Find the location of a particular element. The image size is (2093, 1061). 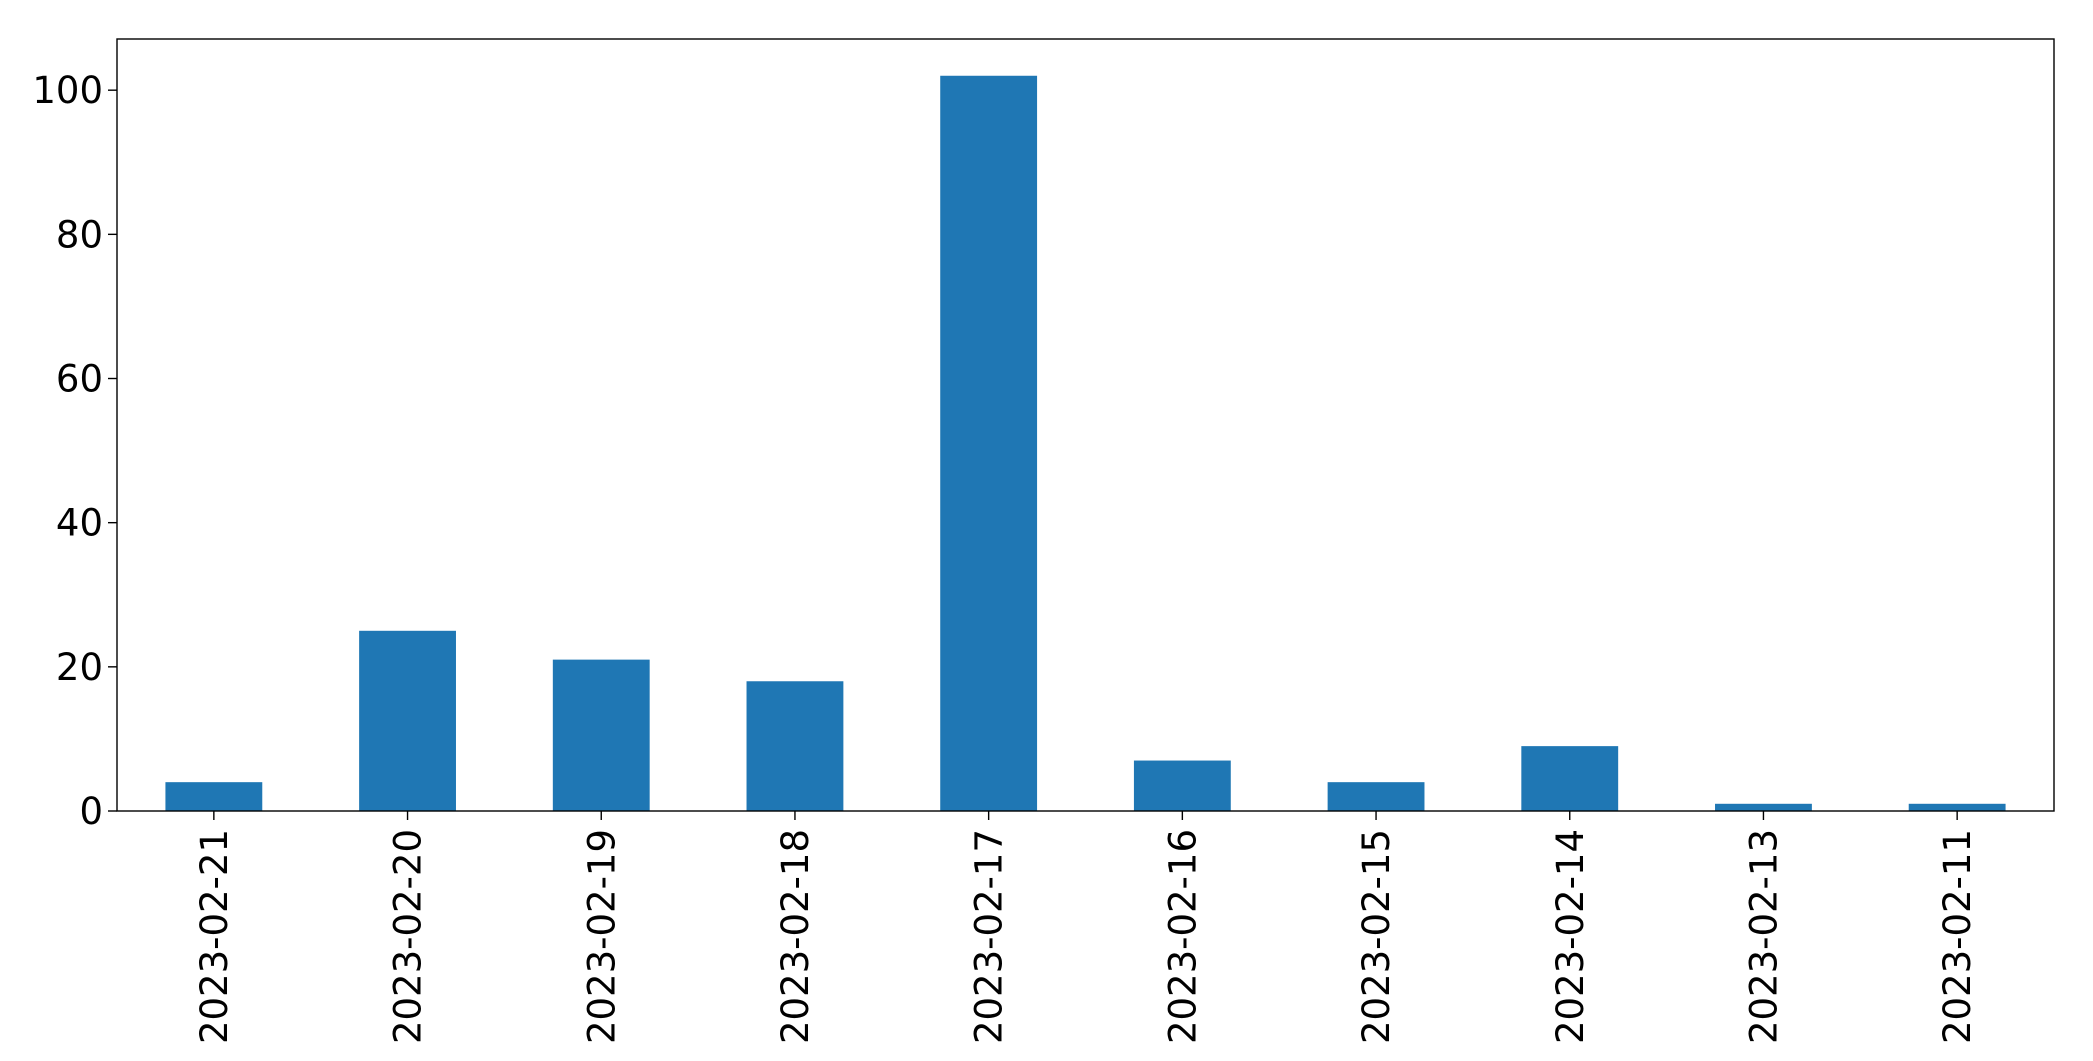

x-tick-label: 2023-02-11 is located at coordinates (1957, 936).